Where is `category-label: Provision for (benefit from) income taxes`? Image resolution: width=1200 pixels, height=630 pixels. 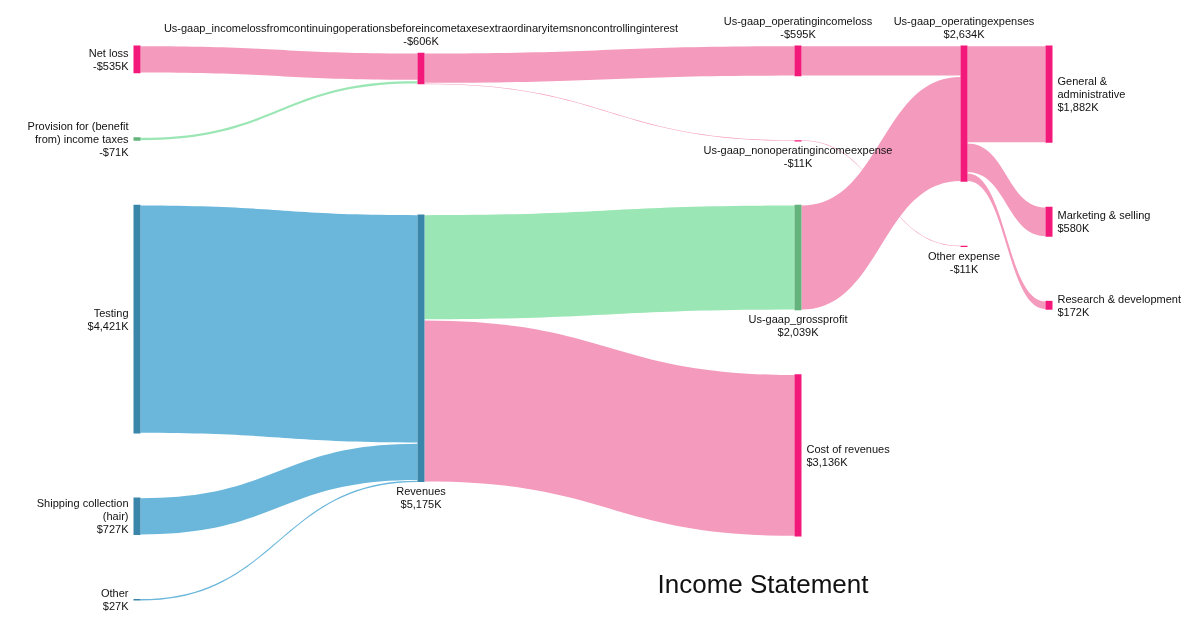
category-label: Provision for (benefit from) income taxes is located at coordinates (78, 133).